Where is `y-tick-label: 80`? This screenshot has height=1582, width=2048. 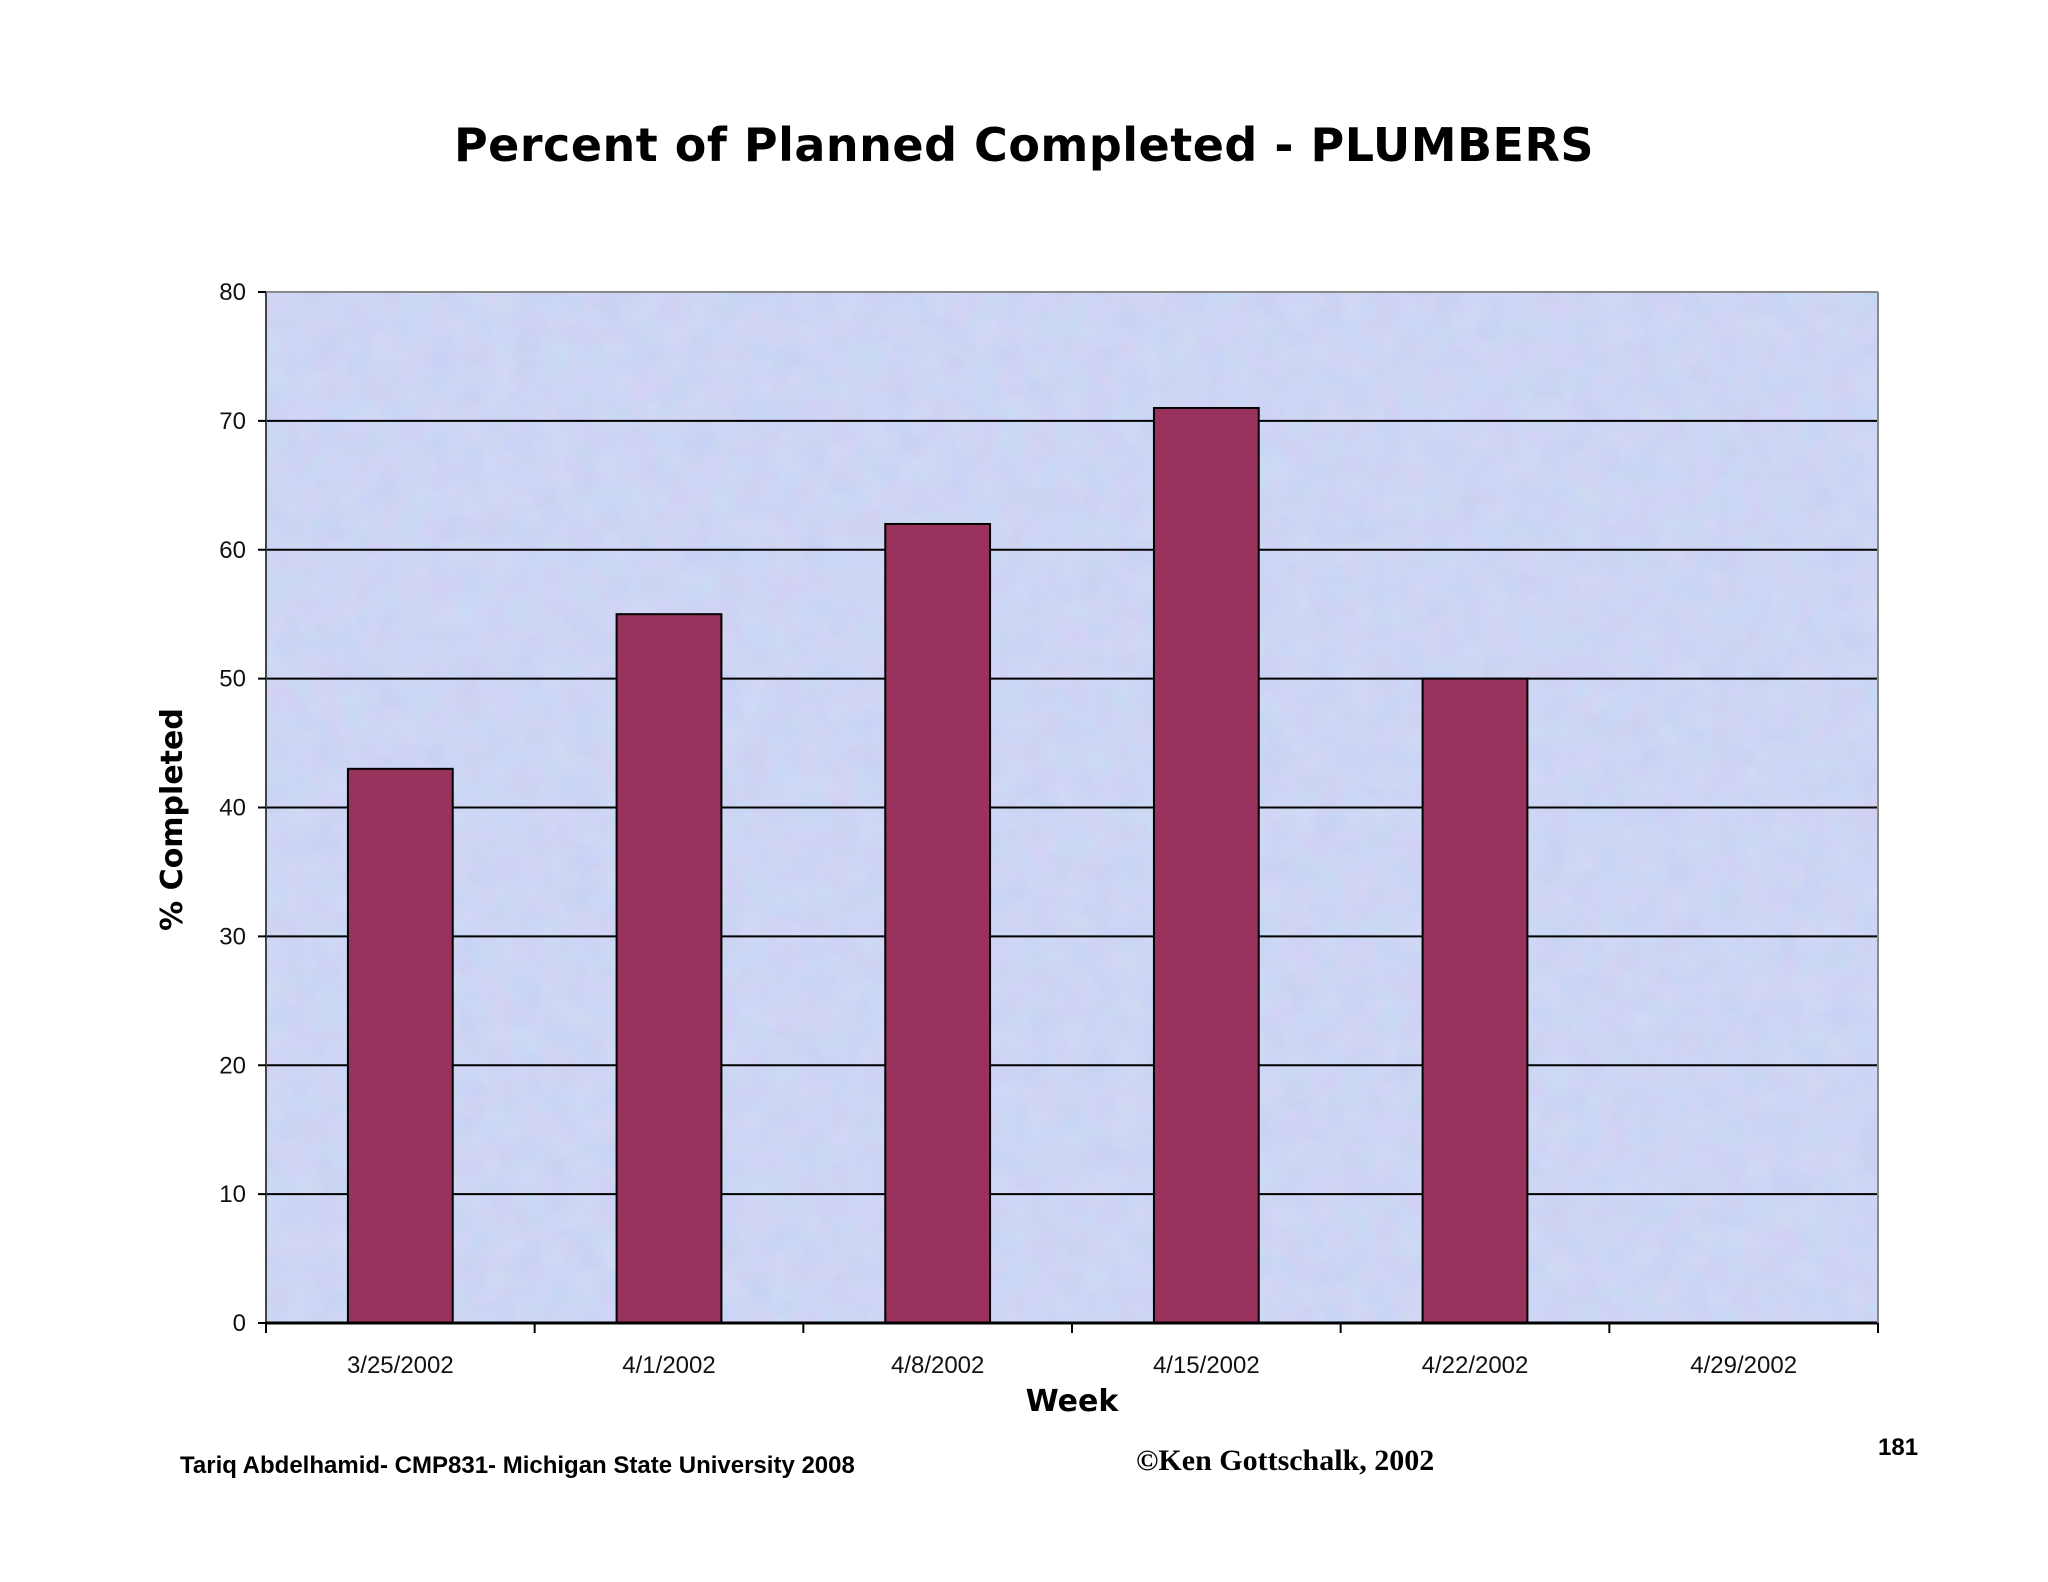 y-tick-label: 80 is located at coordinates (232, 292).